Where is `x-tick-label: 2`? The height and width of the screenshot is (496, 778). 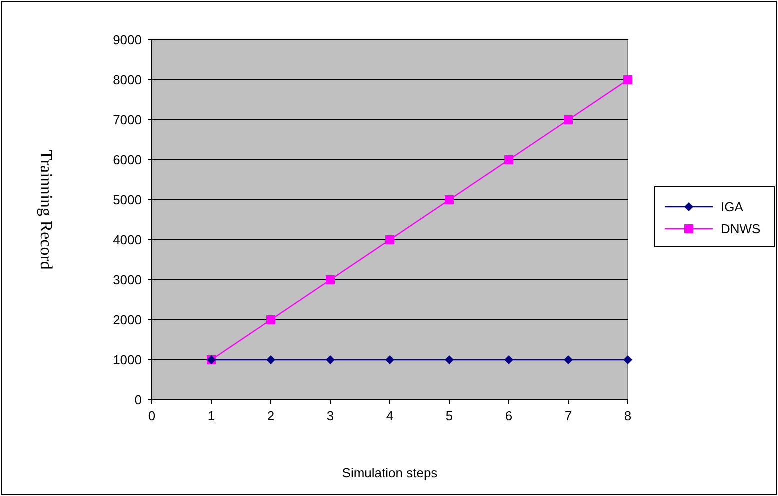 x-tick-label: 2 is located at coordinates (271, 416).